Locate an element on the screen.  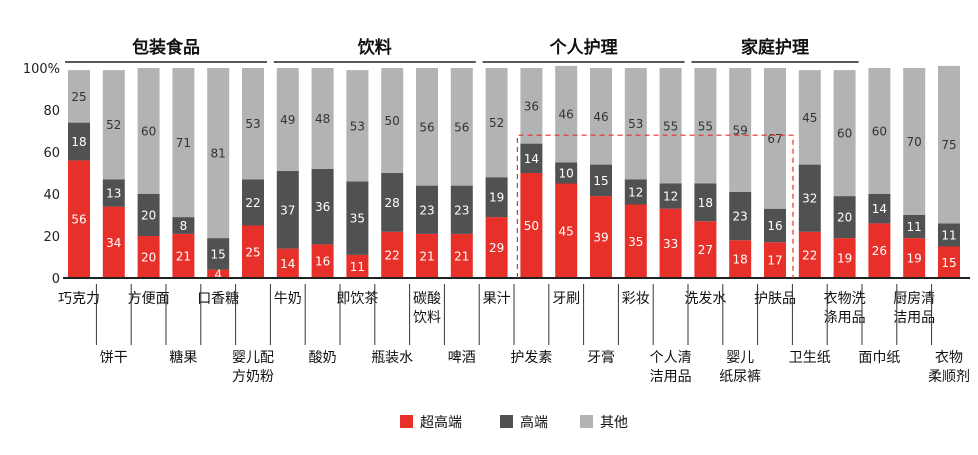
x-category-label: 个人清 is located at coordinates (671, 358).